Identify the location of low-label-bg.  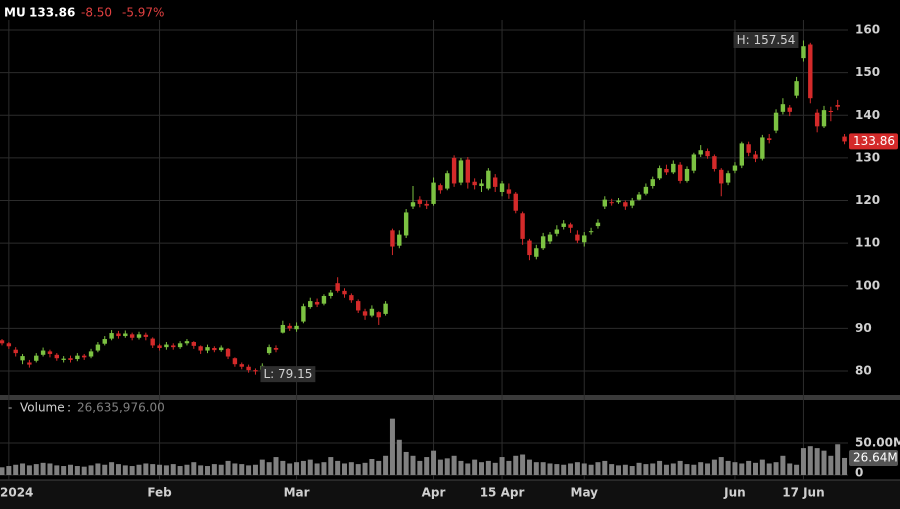
(288, 374).